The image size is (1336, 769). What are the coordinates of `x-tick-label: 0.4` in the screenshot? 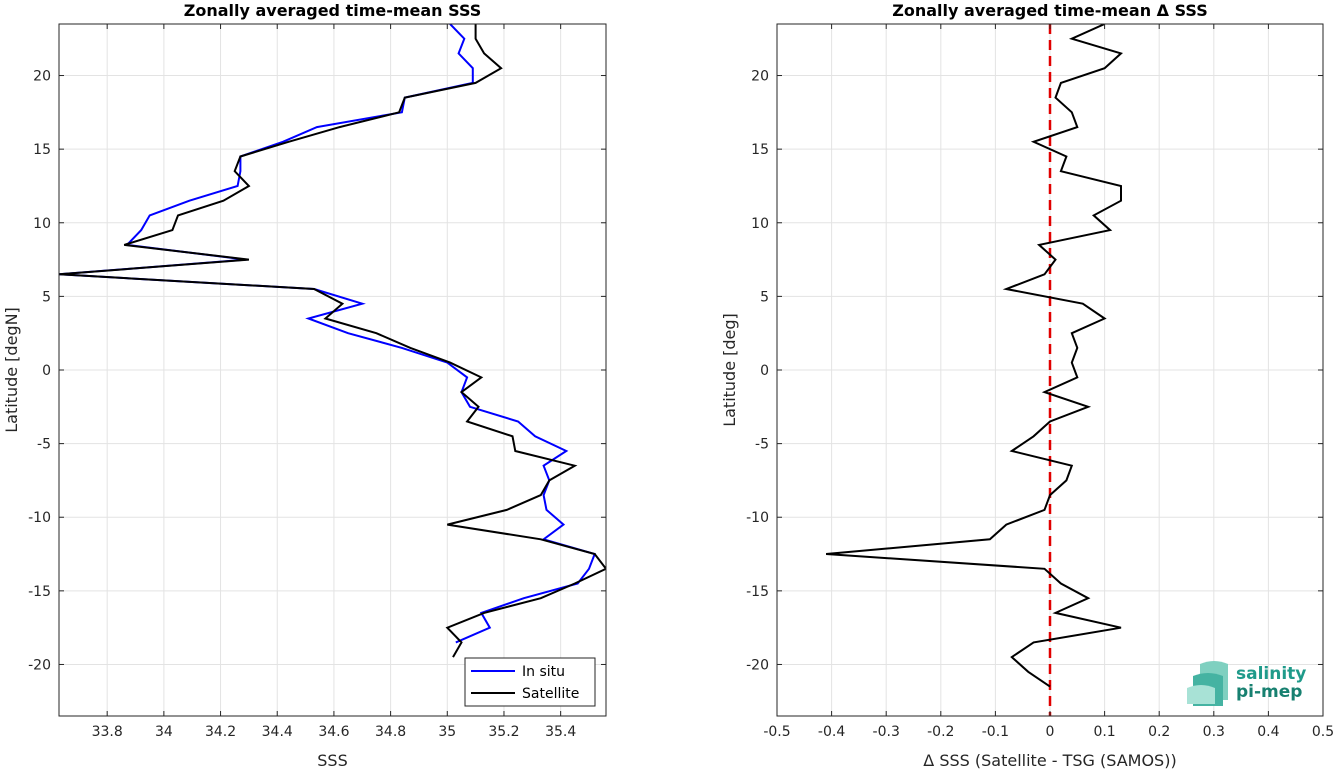 It's located at (1268, 732).